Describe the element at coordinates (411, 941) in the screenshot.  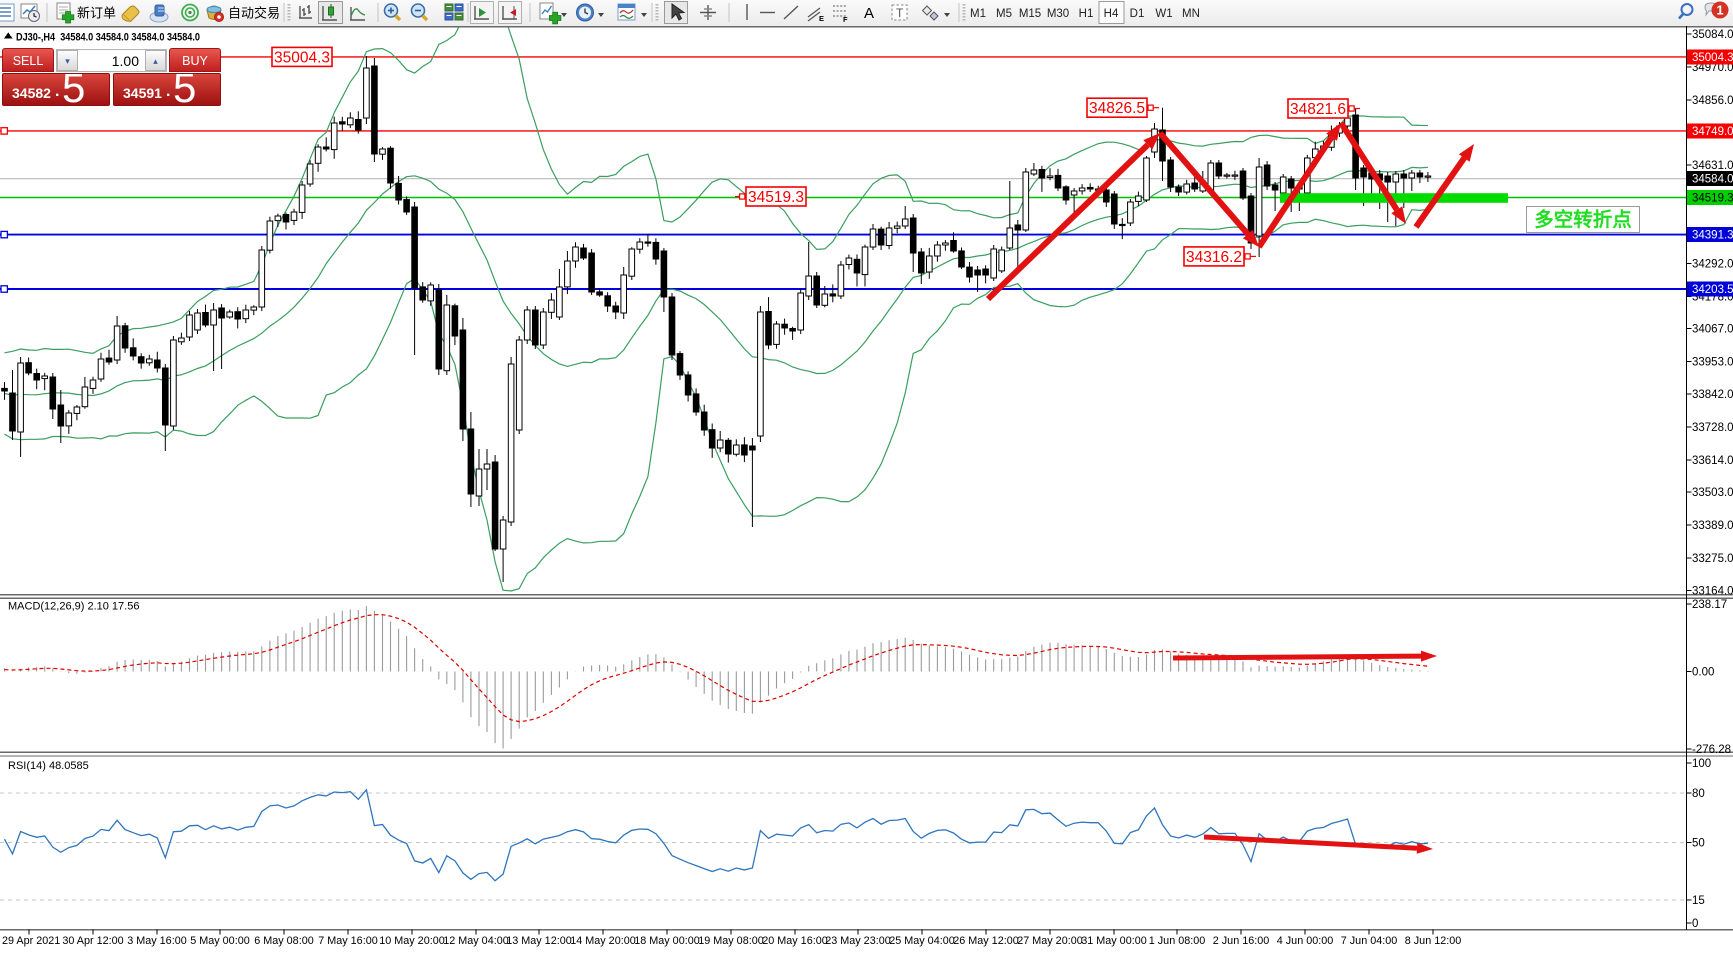
I see `svg-text: 10 May 20:00` at that location.